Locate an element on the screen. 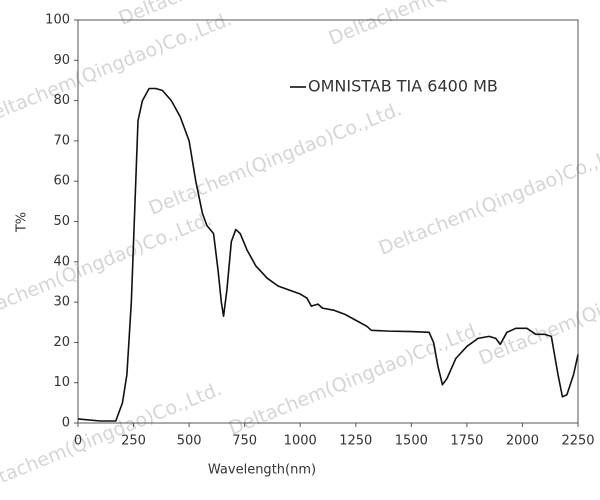 The height and width of the screenshot is (500, 600). y-axis-label: T% is located at coordinates (22, 222).